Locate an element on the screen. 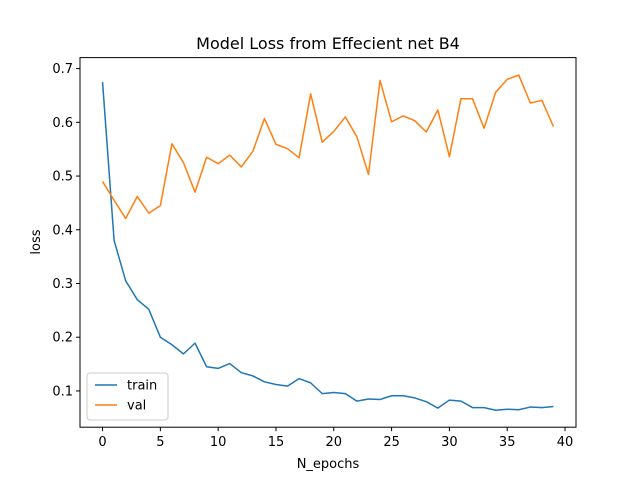 The height and width of the screenshot is (480, 640). y-tick-label: 0.4 is located at coordinates (62, 230).